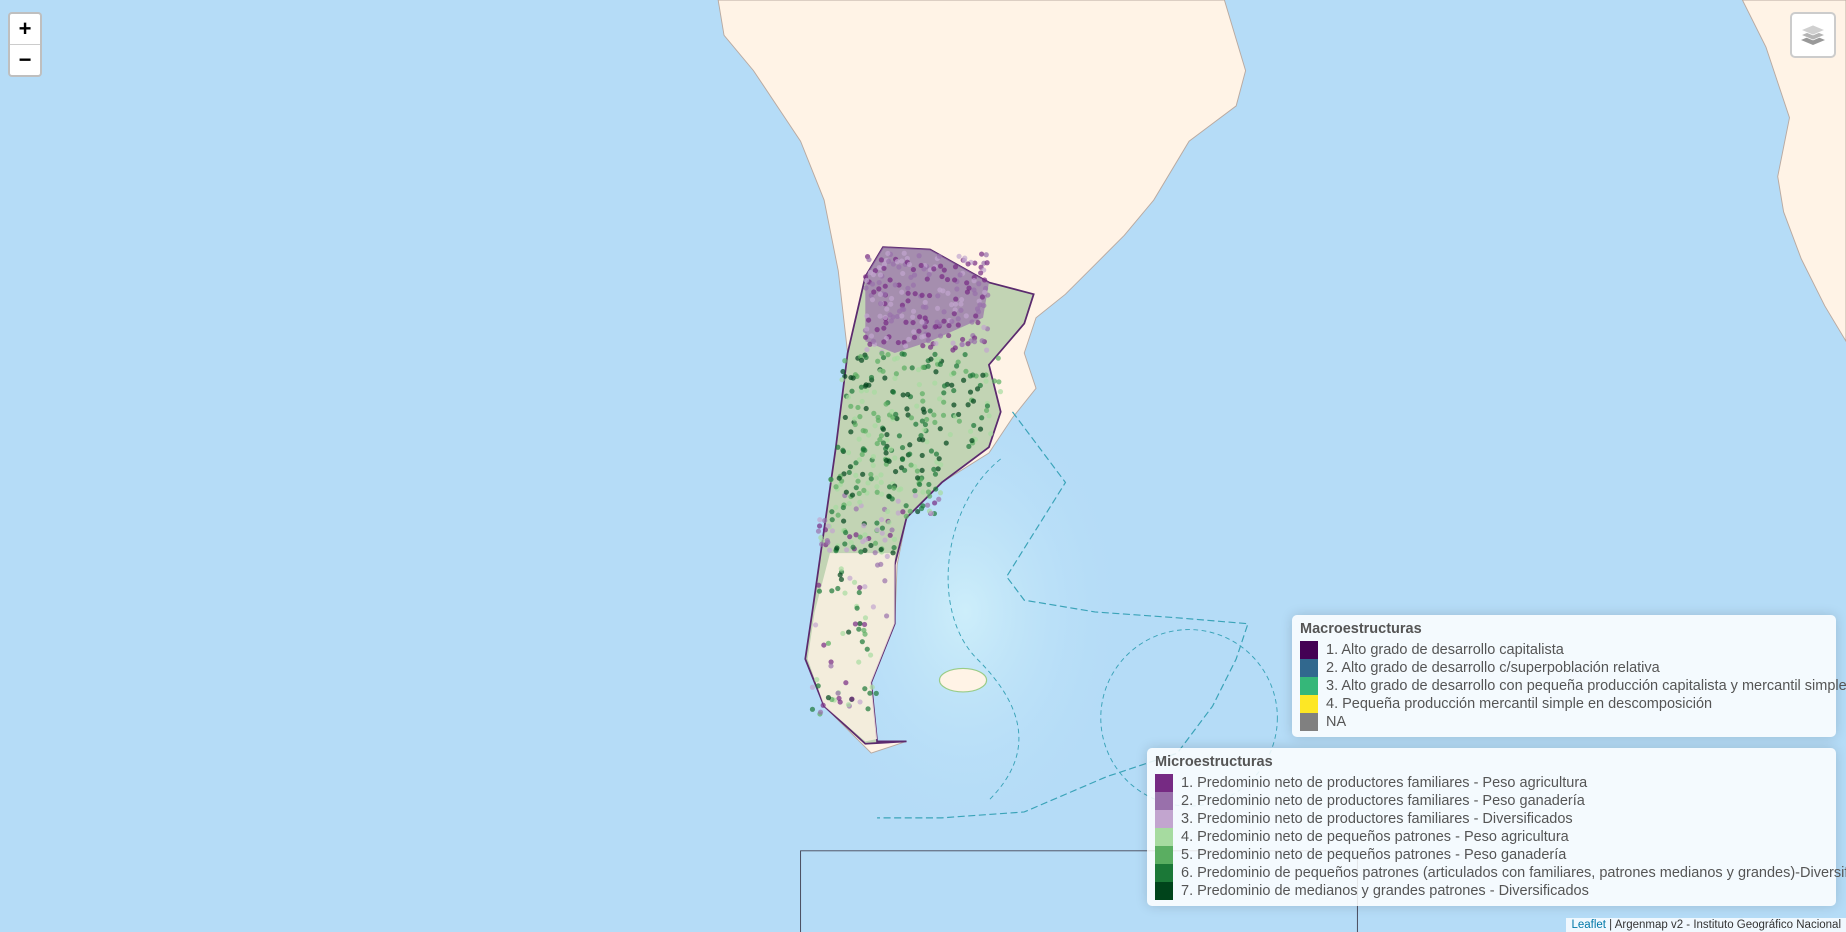 Image resolution: width=1846 pixels, height=932 pixels. I want to click on leaflet-link: Leaflet, so click(1588, 925).